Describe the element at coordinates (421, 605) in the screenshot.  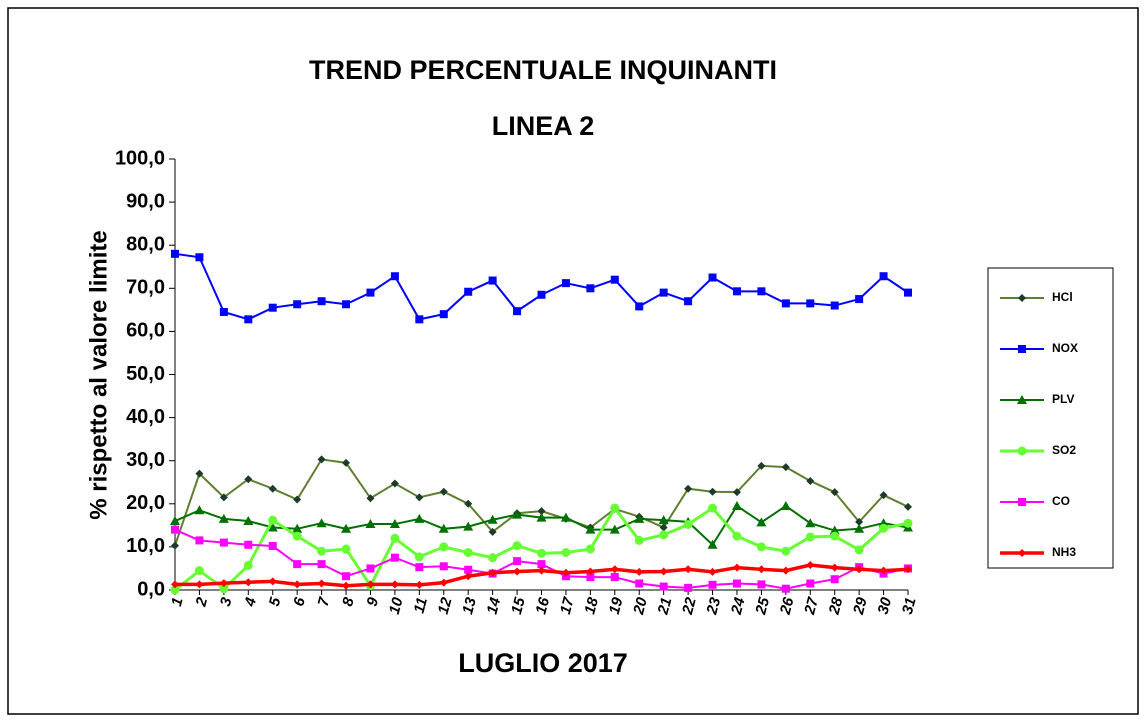
I see `x-tick-label: 11` at that location.